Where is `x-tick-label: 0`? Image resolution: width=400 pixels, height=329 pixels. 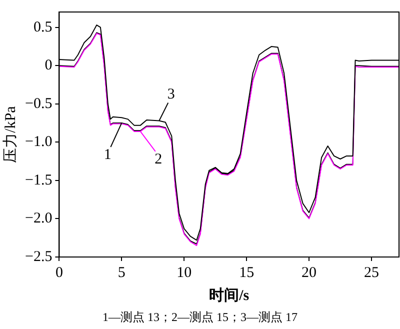
x-tick-label: 0 is located at coordinates (59, 272).